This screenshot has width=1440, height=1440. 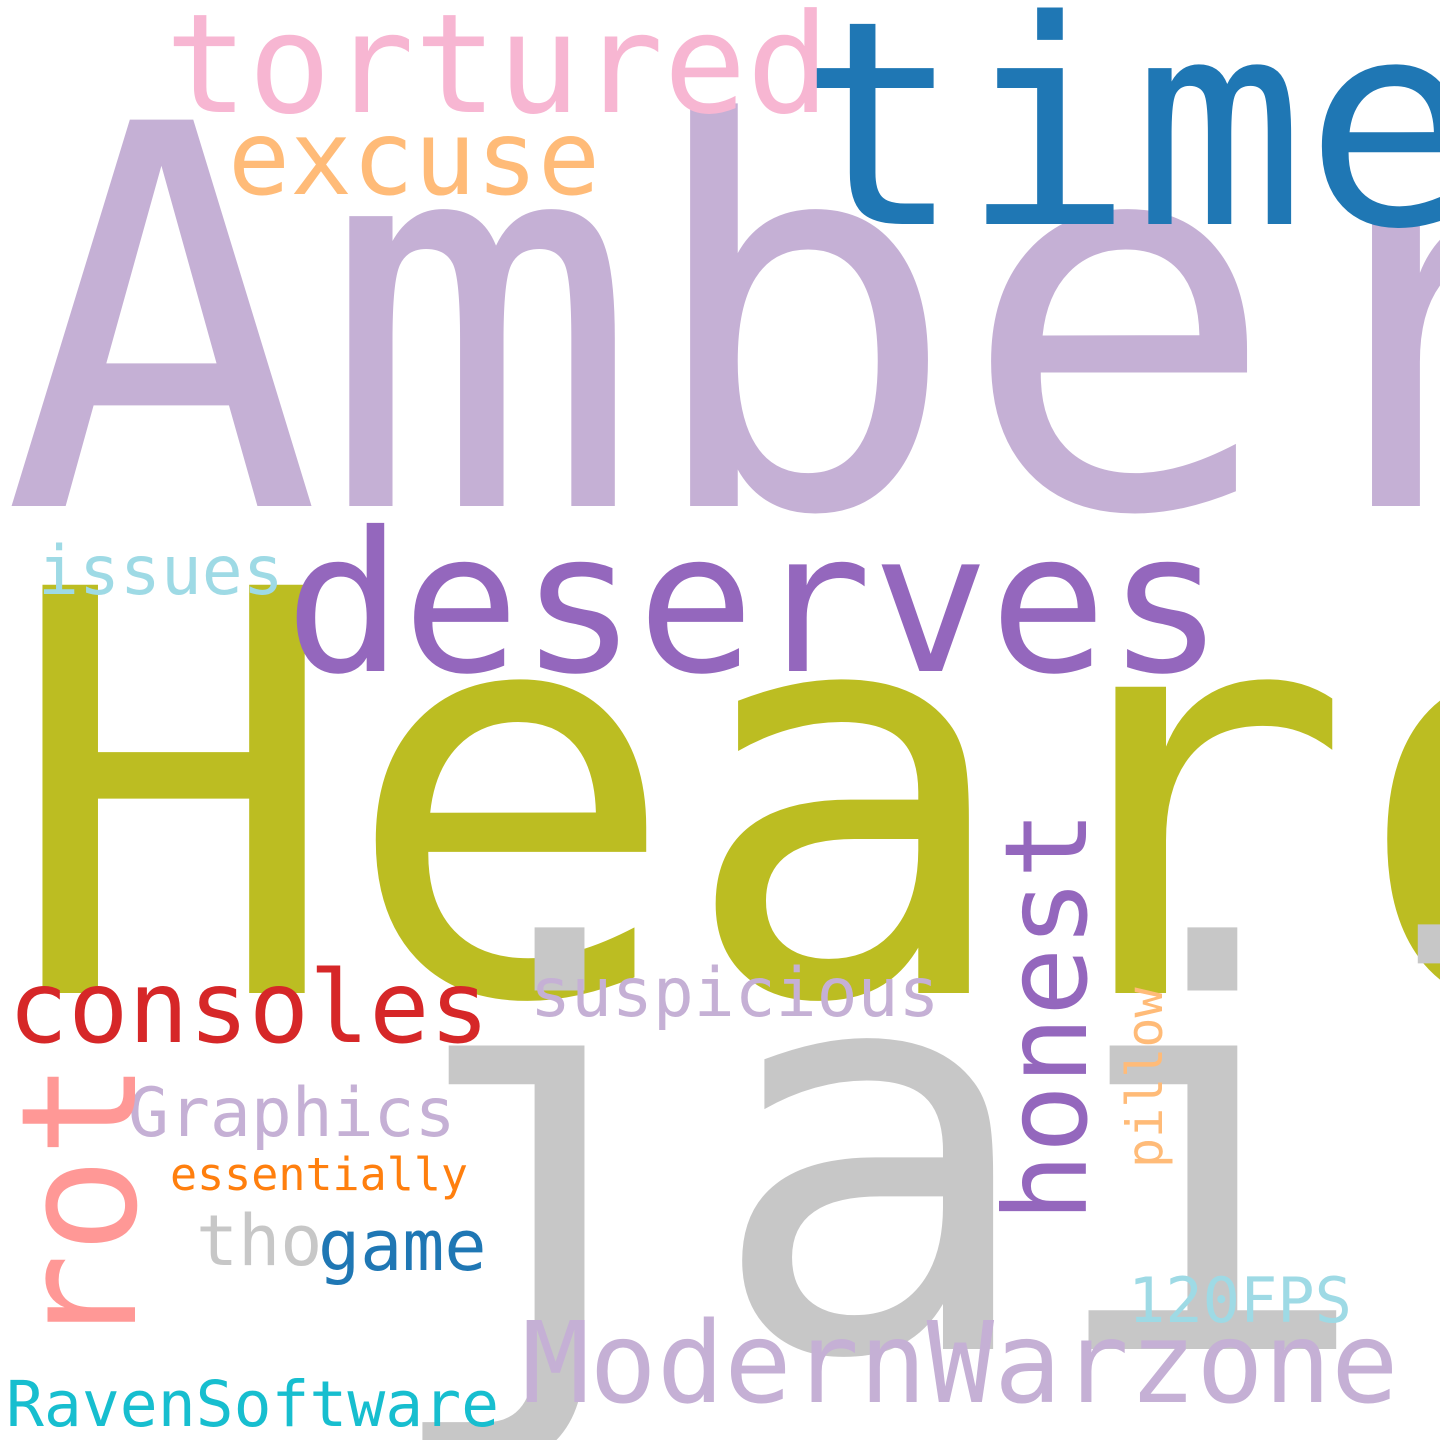 I want to click on word-consoles: consoles, so click(x=249, y=1007).